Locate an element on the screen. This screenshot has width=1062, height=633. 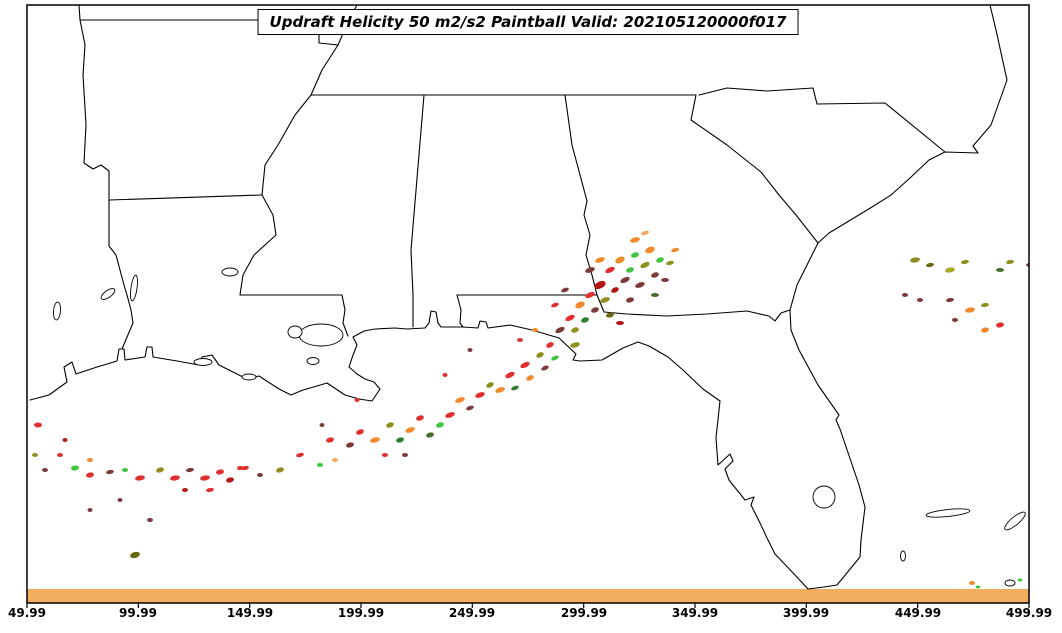
eleuthera-island is located at coordinates (1040, 576).